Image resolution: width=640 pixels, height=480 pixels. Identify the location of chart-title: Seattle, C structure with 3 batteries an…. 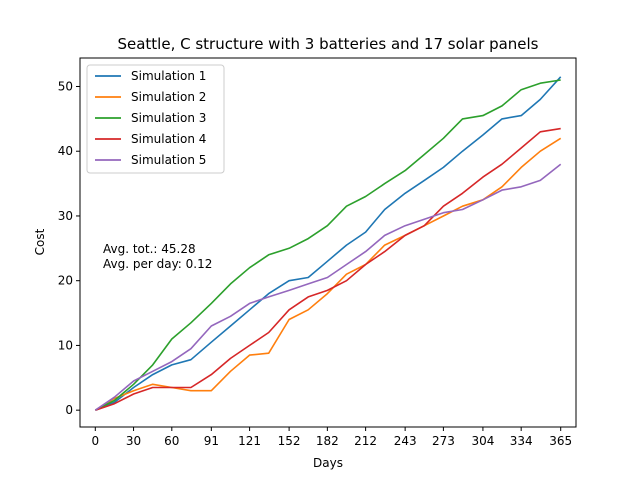
(327, 44).